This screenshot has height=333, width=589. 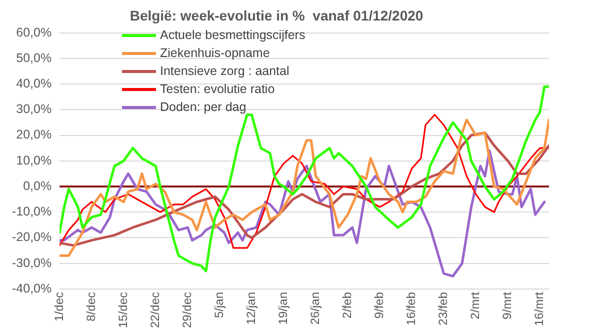 What do you see at coordinates (34, 109) in the screenshot?
I see `y-tick-label: 30,0%` at bounding box center [34, 109].